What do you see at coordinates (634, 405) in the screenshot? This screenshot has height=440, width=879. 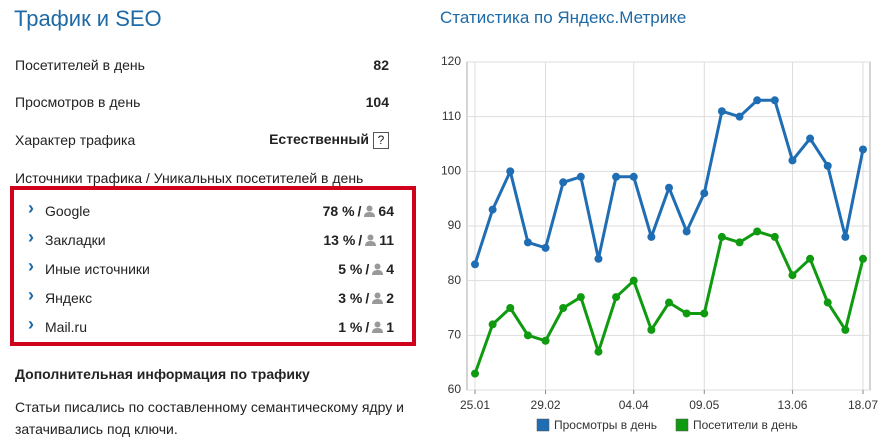 I see `x-tick-label: 04.04` at bounding box center [634, 405].